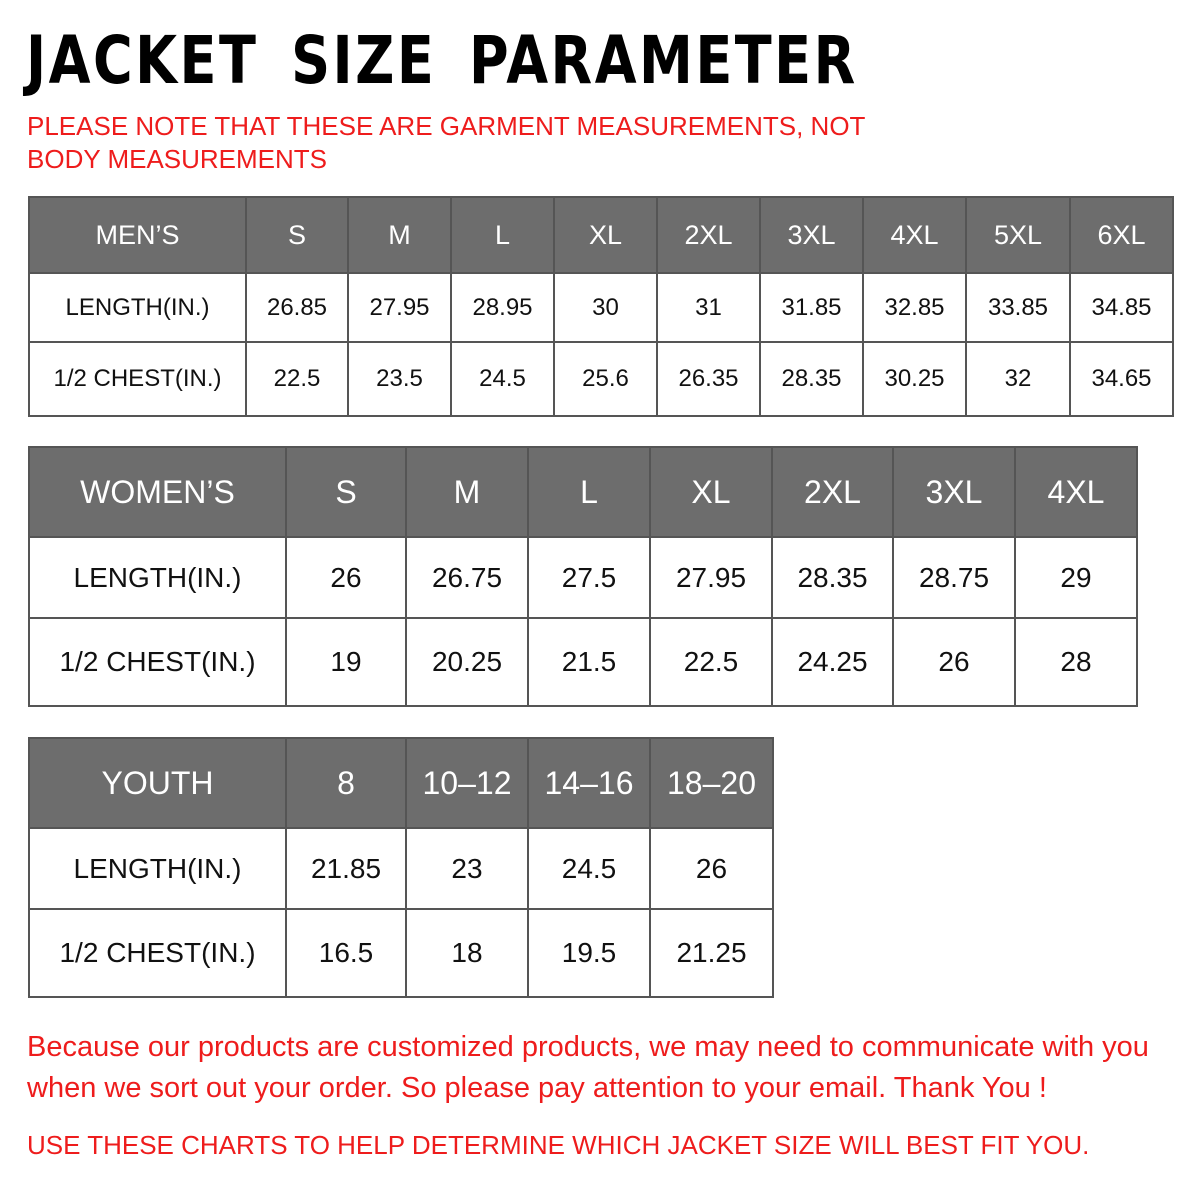 This screenshot has height=1200, width=1200. I want to click on measurement-value: 21.5, so click(589, 662).